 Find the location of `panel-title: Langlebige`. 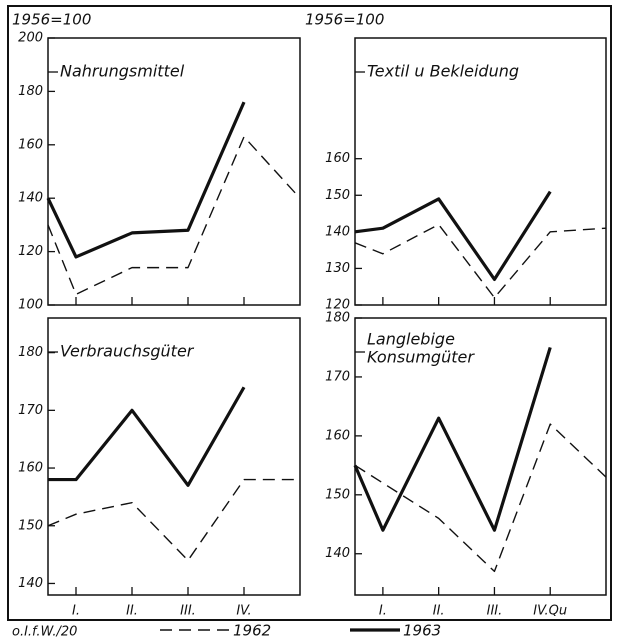

panel-title: Langlebige is located at coordinates (411, 339).